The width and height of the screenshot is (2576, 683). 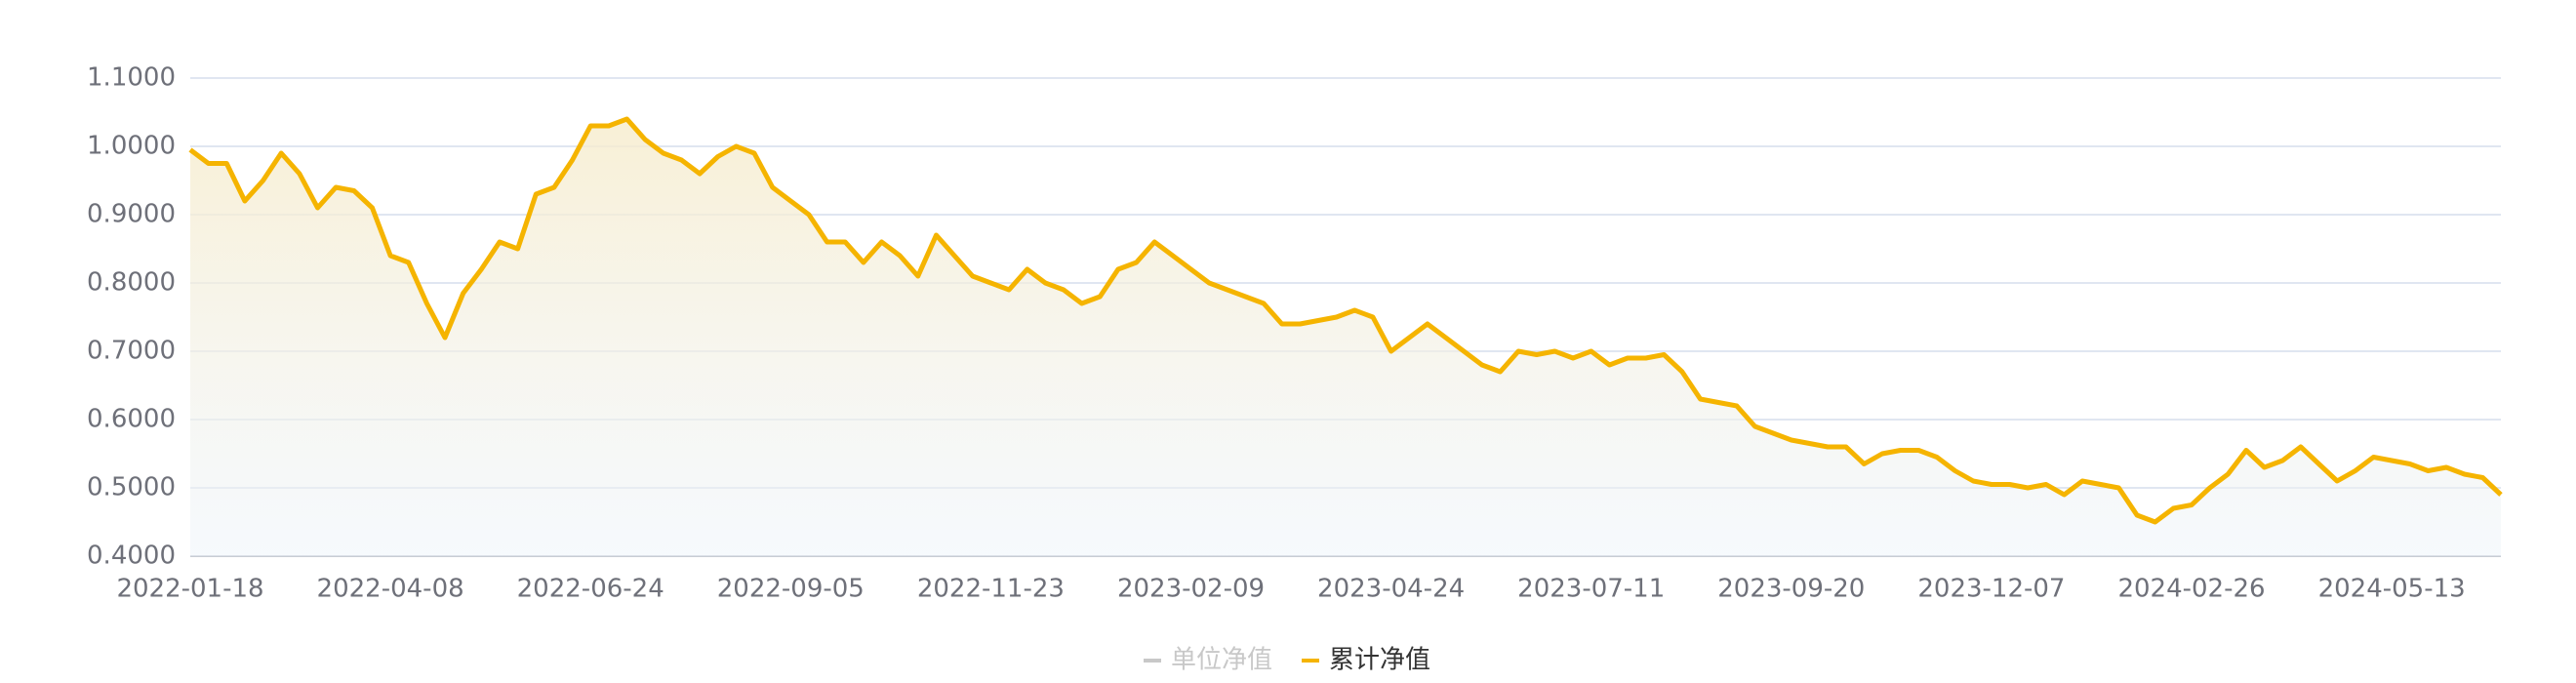 I want to click on legend-label: 单位净值, so click(x=1221, y=660).